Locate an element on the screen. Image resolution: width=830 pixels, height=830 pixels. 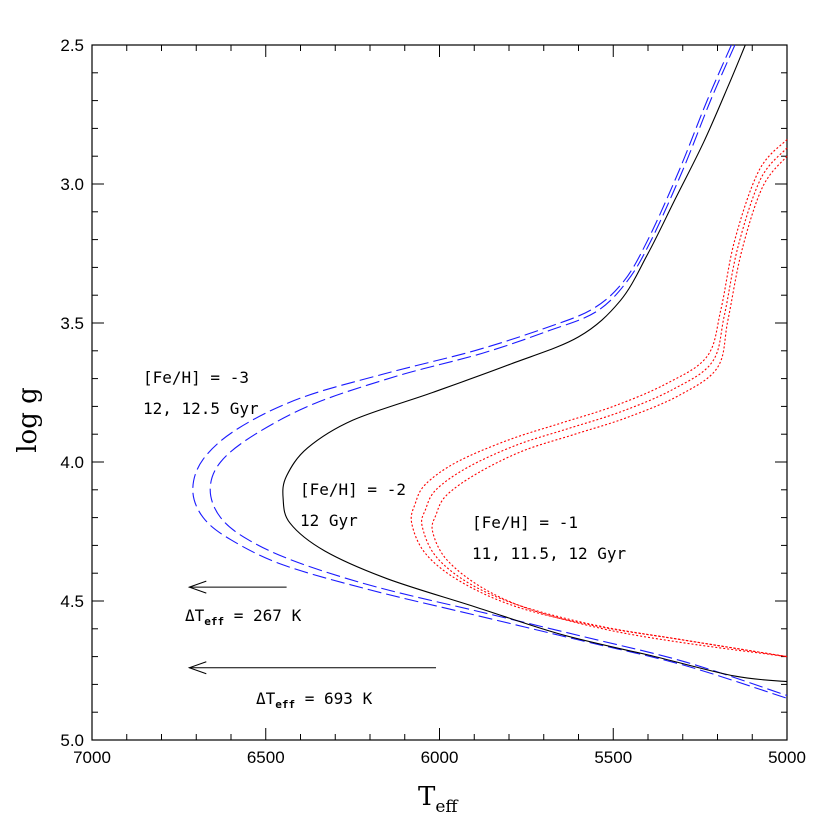
x-axis-label: Teff is located at coordinates (438, 799).